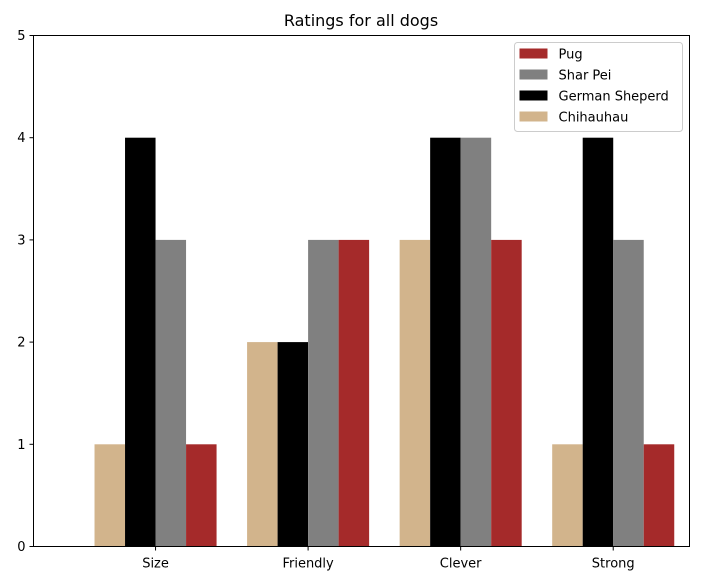 Image resolution: width=704 pixels, height=582 pixels. What do you see at coordinates (262, 444) in the screenshot?
I see `bar-chihauhau-friendly` at bounding box center [262, 444].